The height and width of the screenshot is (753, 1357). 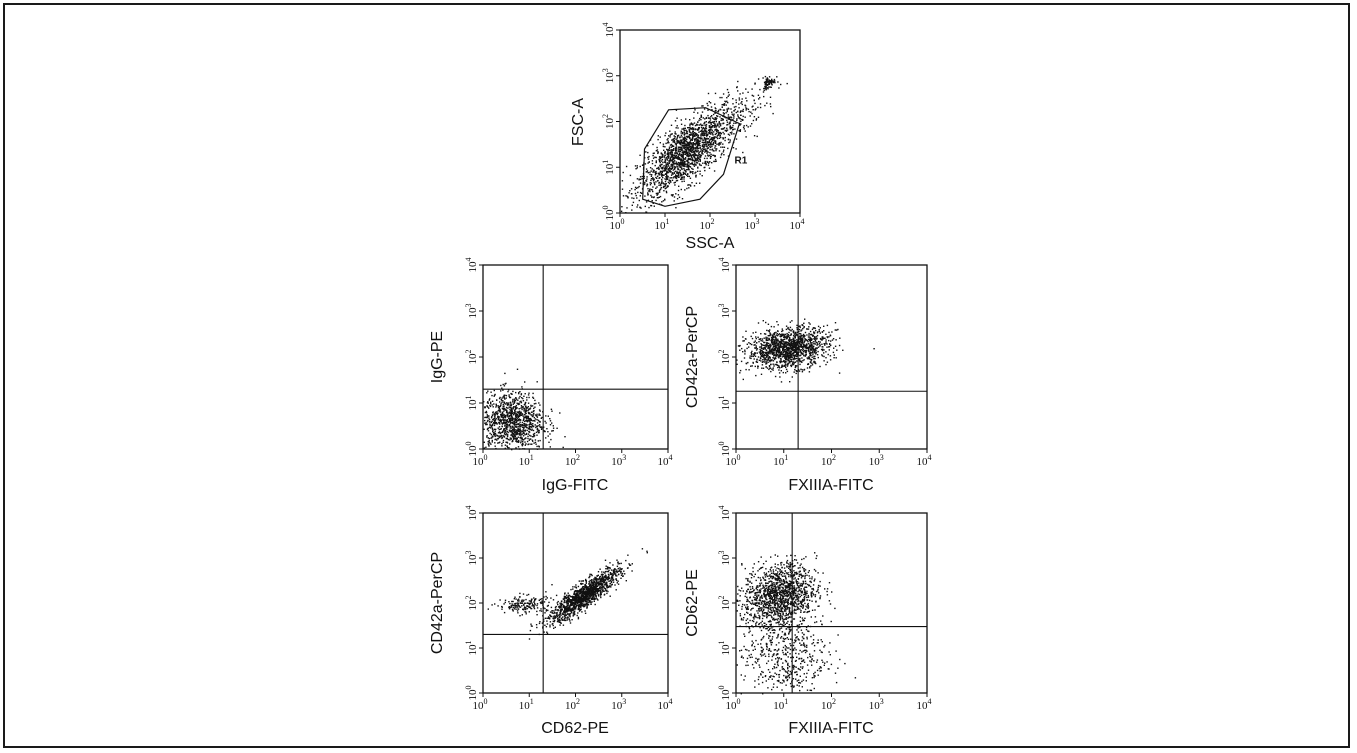 What do you see at coordinates (830, 485) in the screenshot?
I see `x-axis-label: FXIIIA-FITC` at bounding box center [830, 485].